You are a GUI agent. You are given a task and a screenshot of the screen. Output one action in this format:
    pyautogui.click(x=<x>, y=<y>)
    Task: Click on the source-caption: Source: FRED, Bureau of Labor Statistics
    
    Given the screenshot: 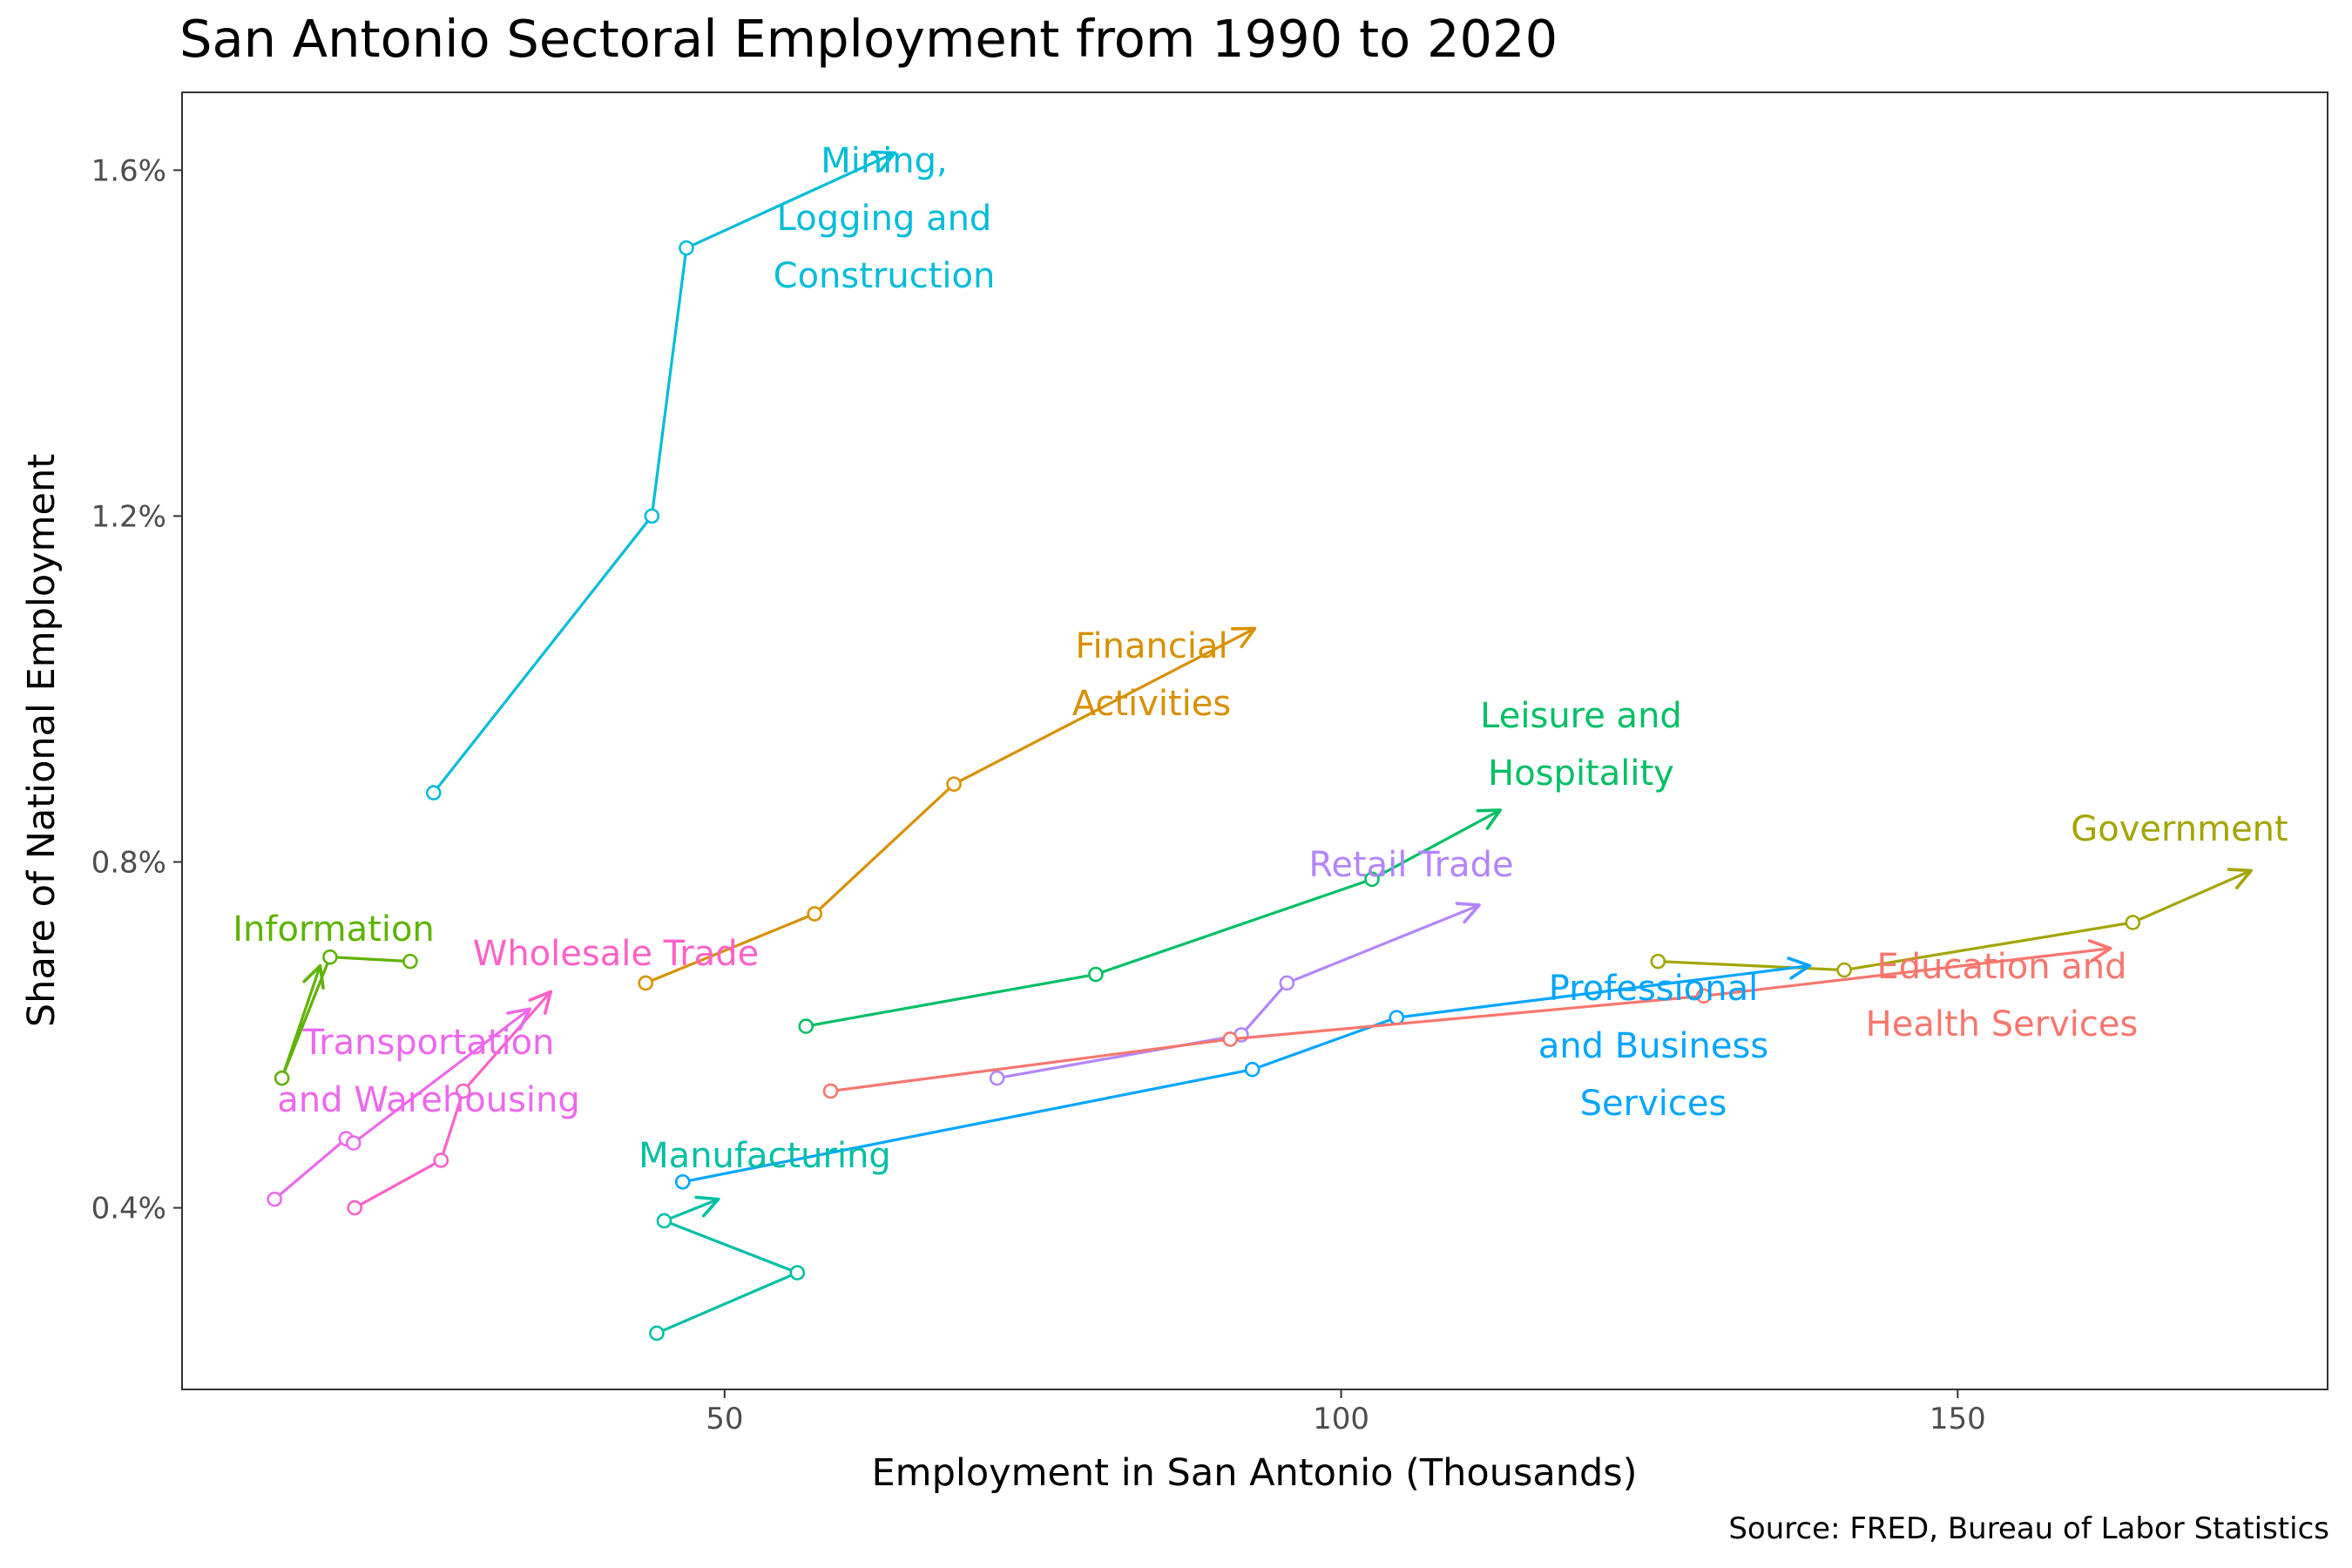 What is the action you would take?
    pyautogui.click(x=2028, y=1528)
    